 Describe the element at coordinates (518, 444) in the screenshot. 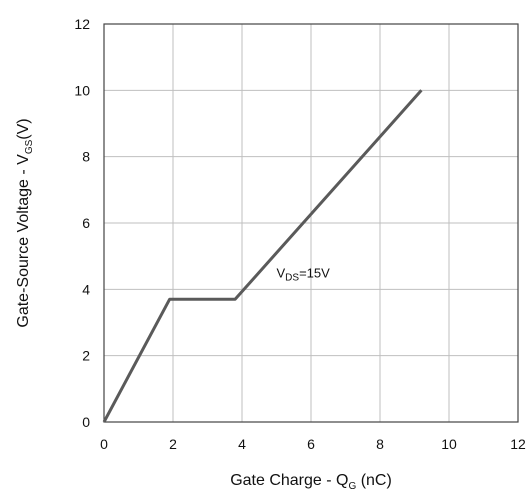

I see `x-tick-label: 12` at that location.